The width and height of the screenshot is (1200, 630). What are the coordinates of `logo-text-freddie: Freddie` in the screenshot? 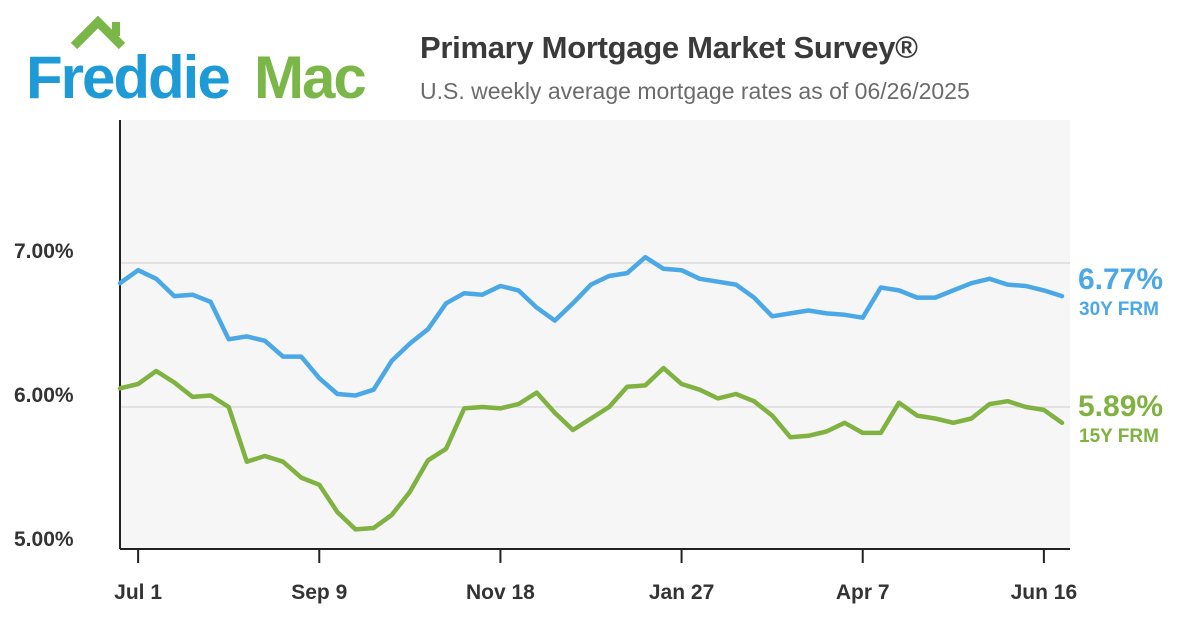 It's located at (127, 75).